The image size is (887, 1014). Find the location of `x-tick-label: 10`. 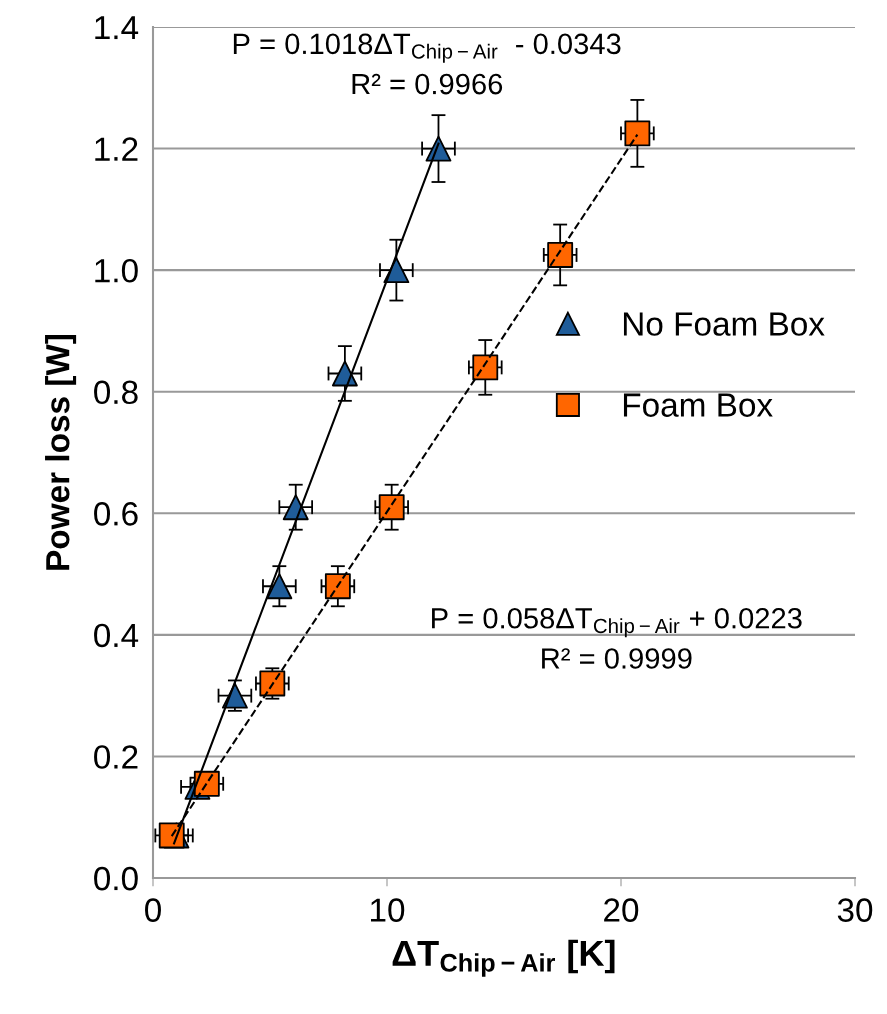

x-tick-label: 10 is located at coordinates (388, 910).